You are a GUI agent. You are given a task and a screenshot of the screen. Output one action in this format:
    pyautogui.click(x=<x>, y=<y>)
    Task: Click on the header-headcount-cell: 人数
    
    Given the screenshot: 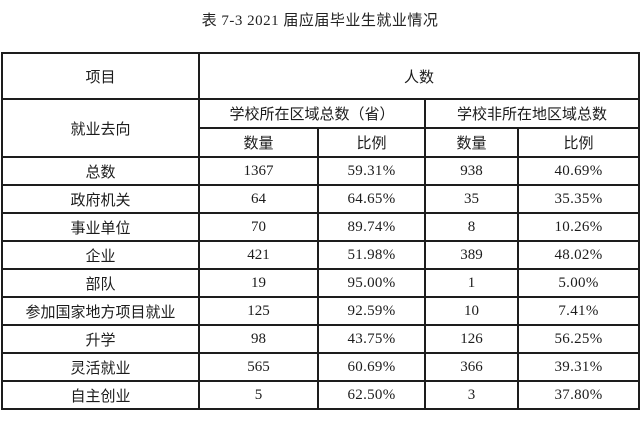 What is the action you would take?
    pyautogui.click(x=418, y=76)
    